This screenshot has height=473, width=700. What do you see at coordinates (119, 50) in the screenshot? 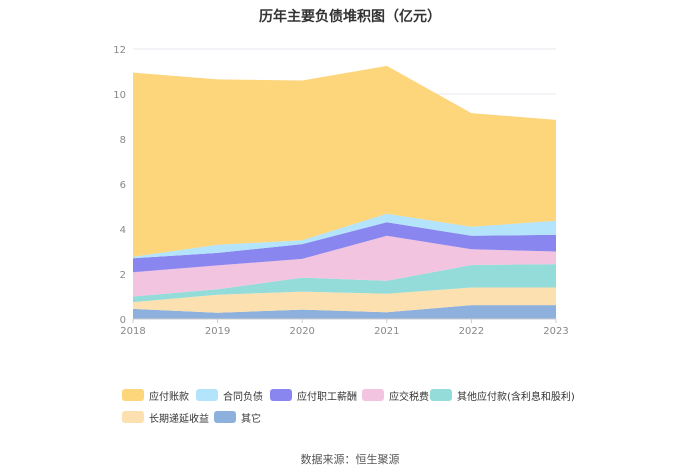
I see `y-tick-label: 12` at bounding box center [119, 50].